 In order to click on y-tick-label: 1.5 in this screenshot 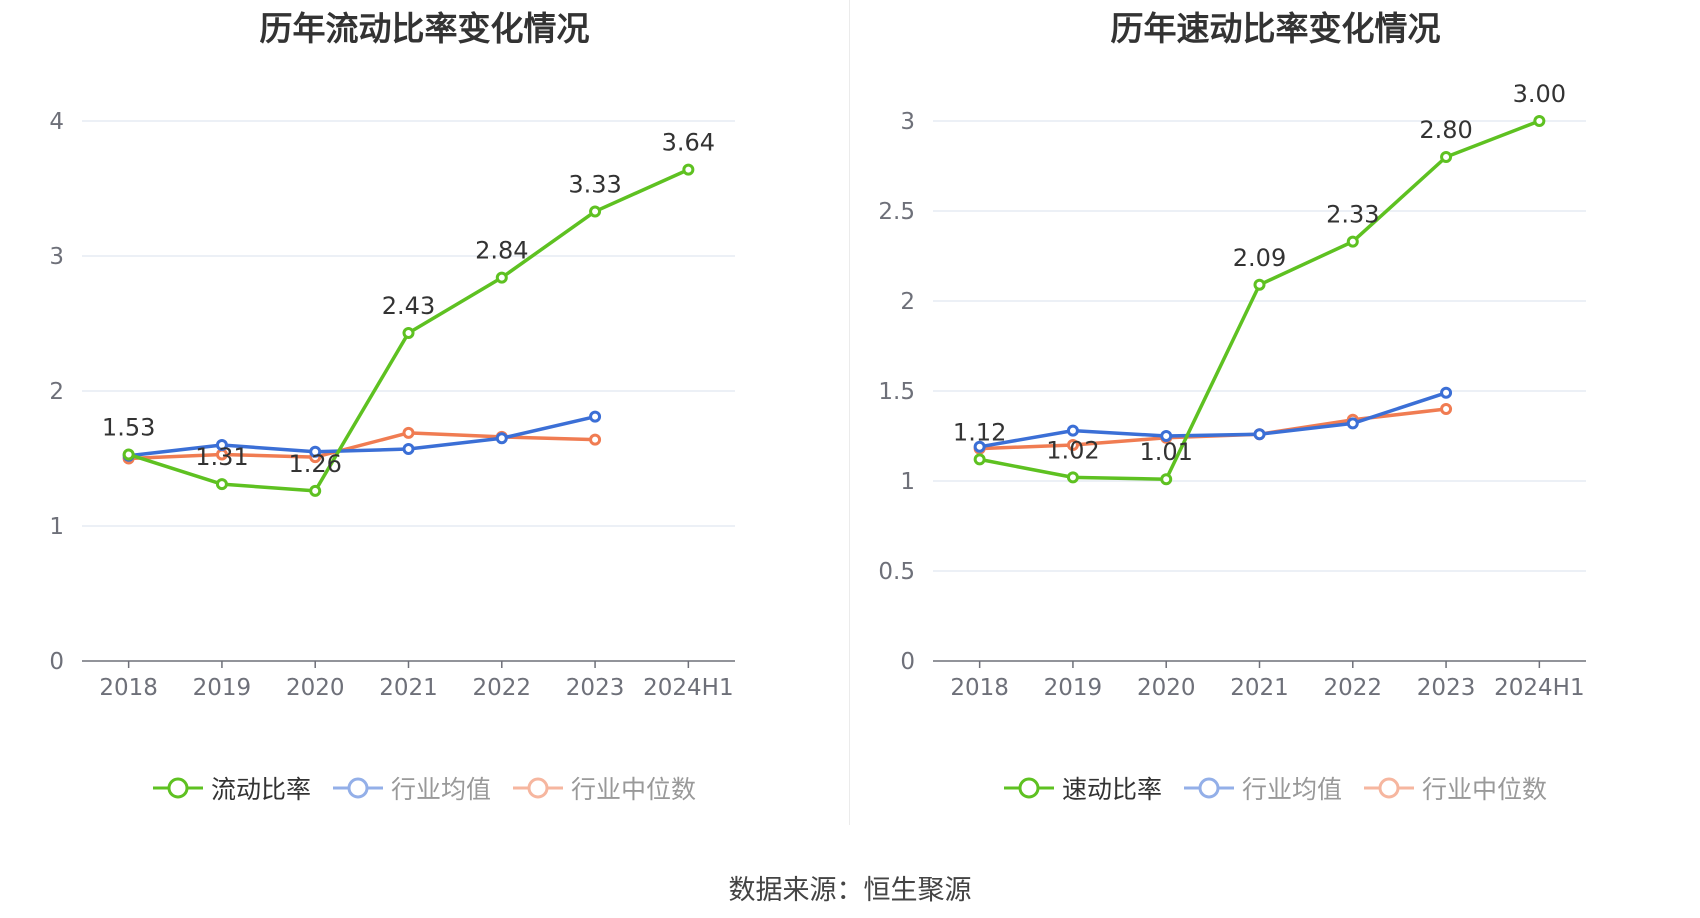, I will do `click(896, 392)`.